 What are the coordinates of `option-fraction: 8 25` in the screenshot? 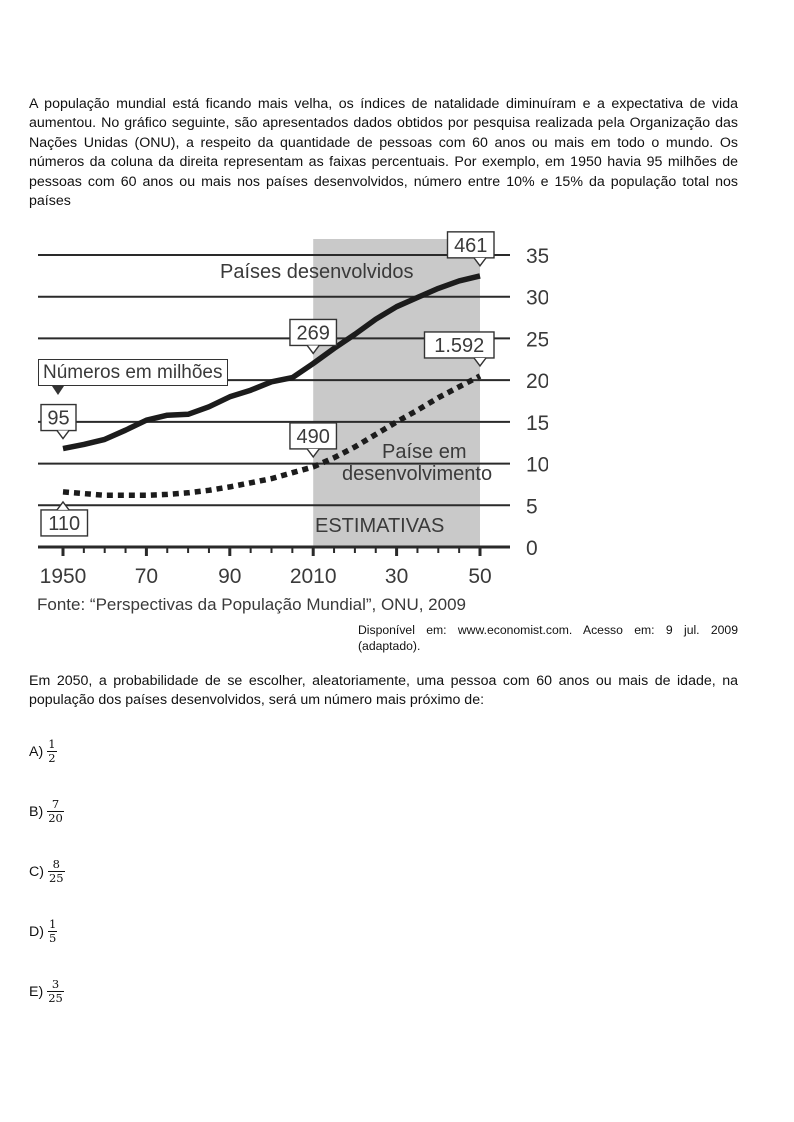 It's located at (56, 871).